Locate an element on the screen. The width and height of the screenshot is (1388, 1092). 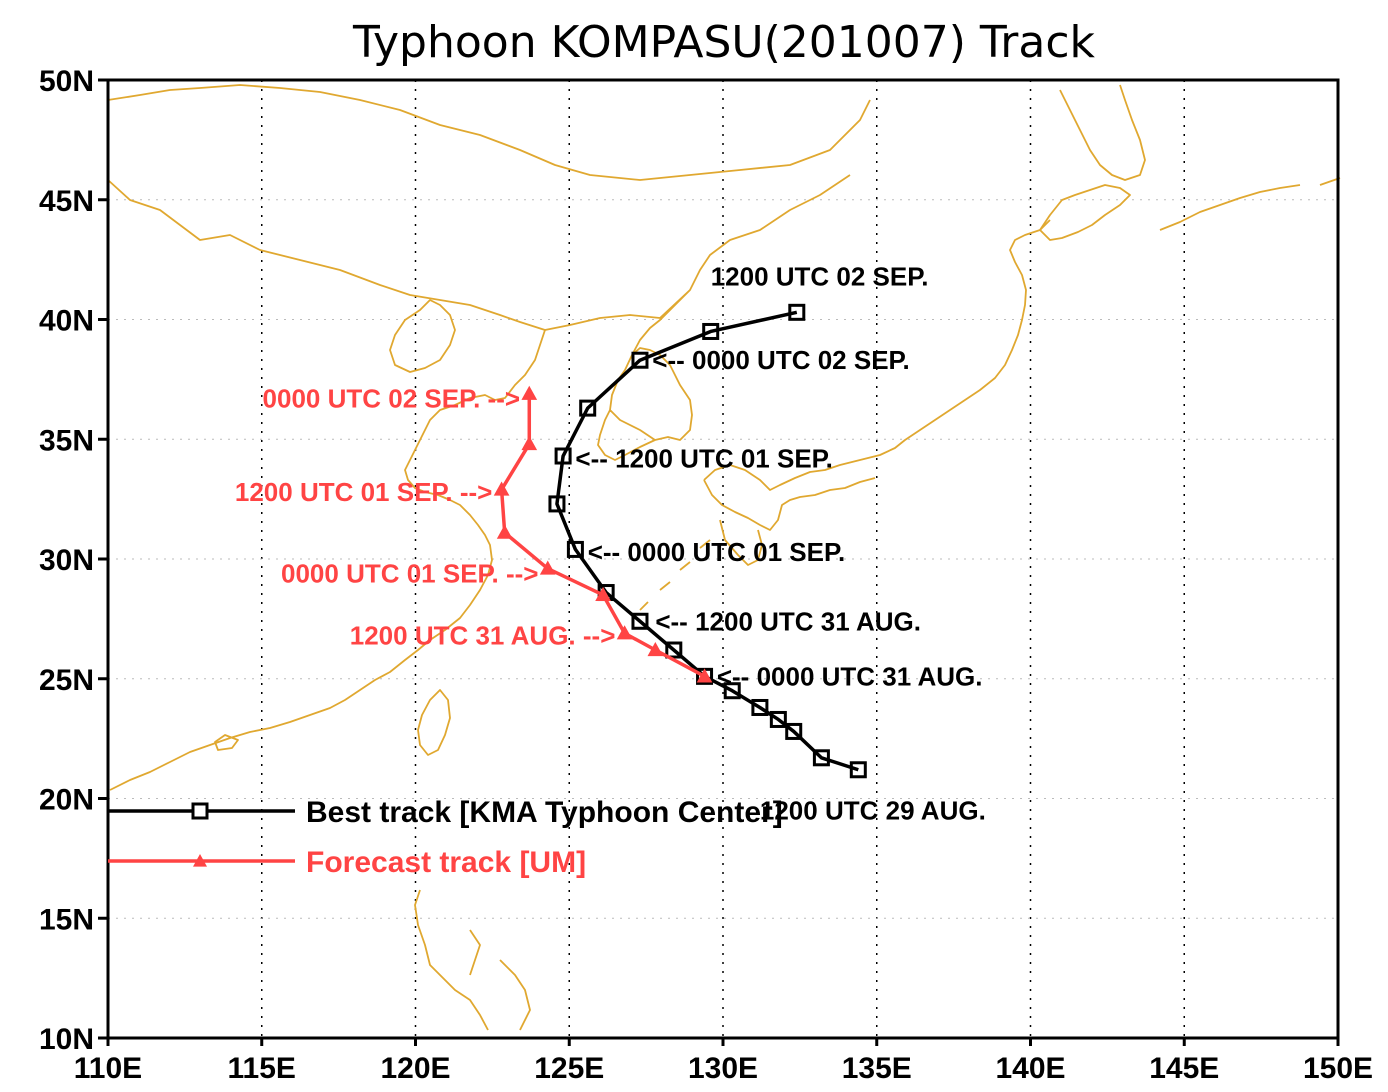
y-tick-label: 15N is located at coordinates (66, 919).